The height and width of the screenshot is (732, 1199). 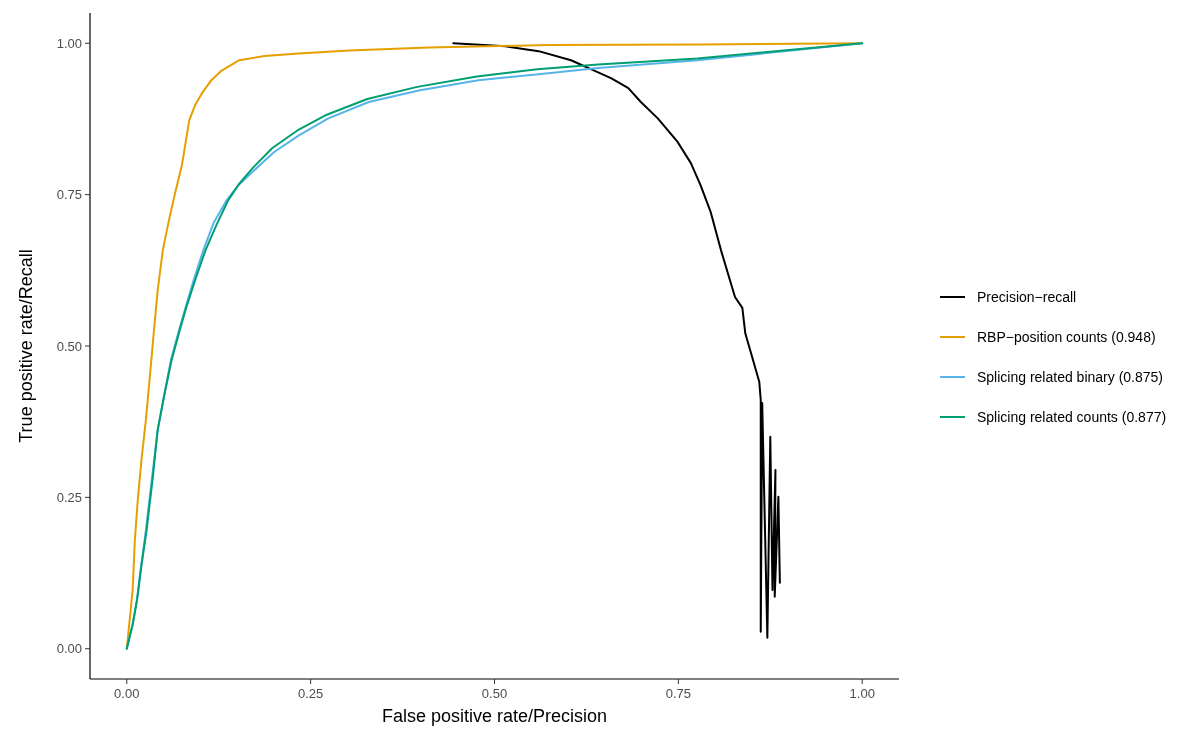 What do you see at coordinates (1070, 377) in the screenshot?
I see `legend-label: Splicing related binary (0.875)` at bounding box center [1070, 377].